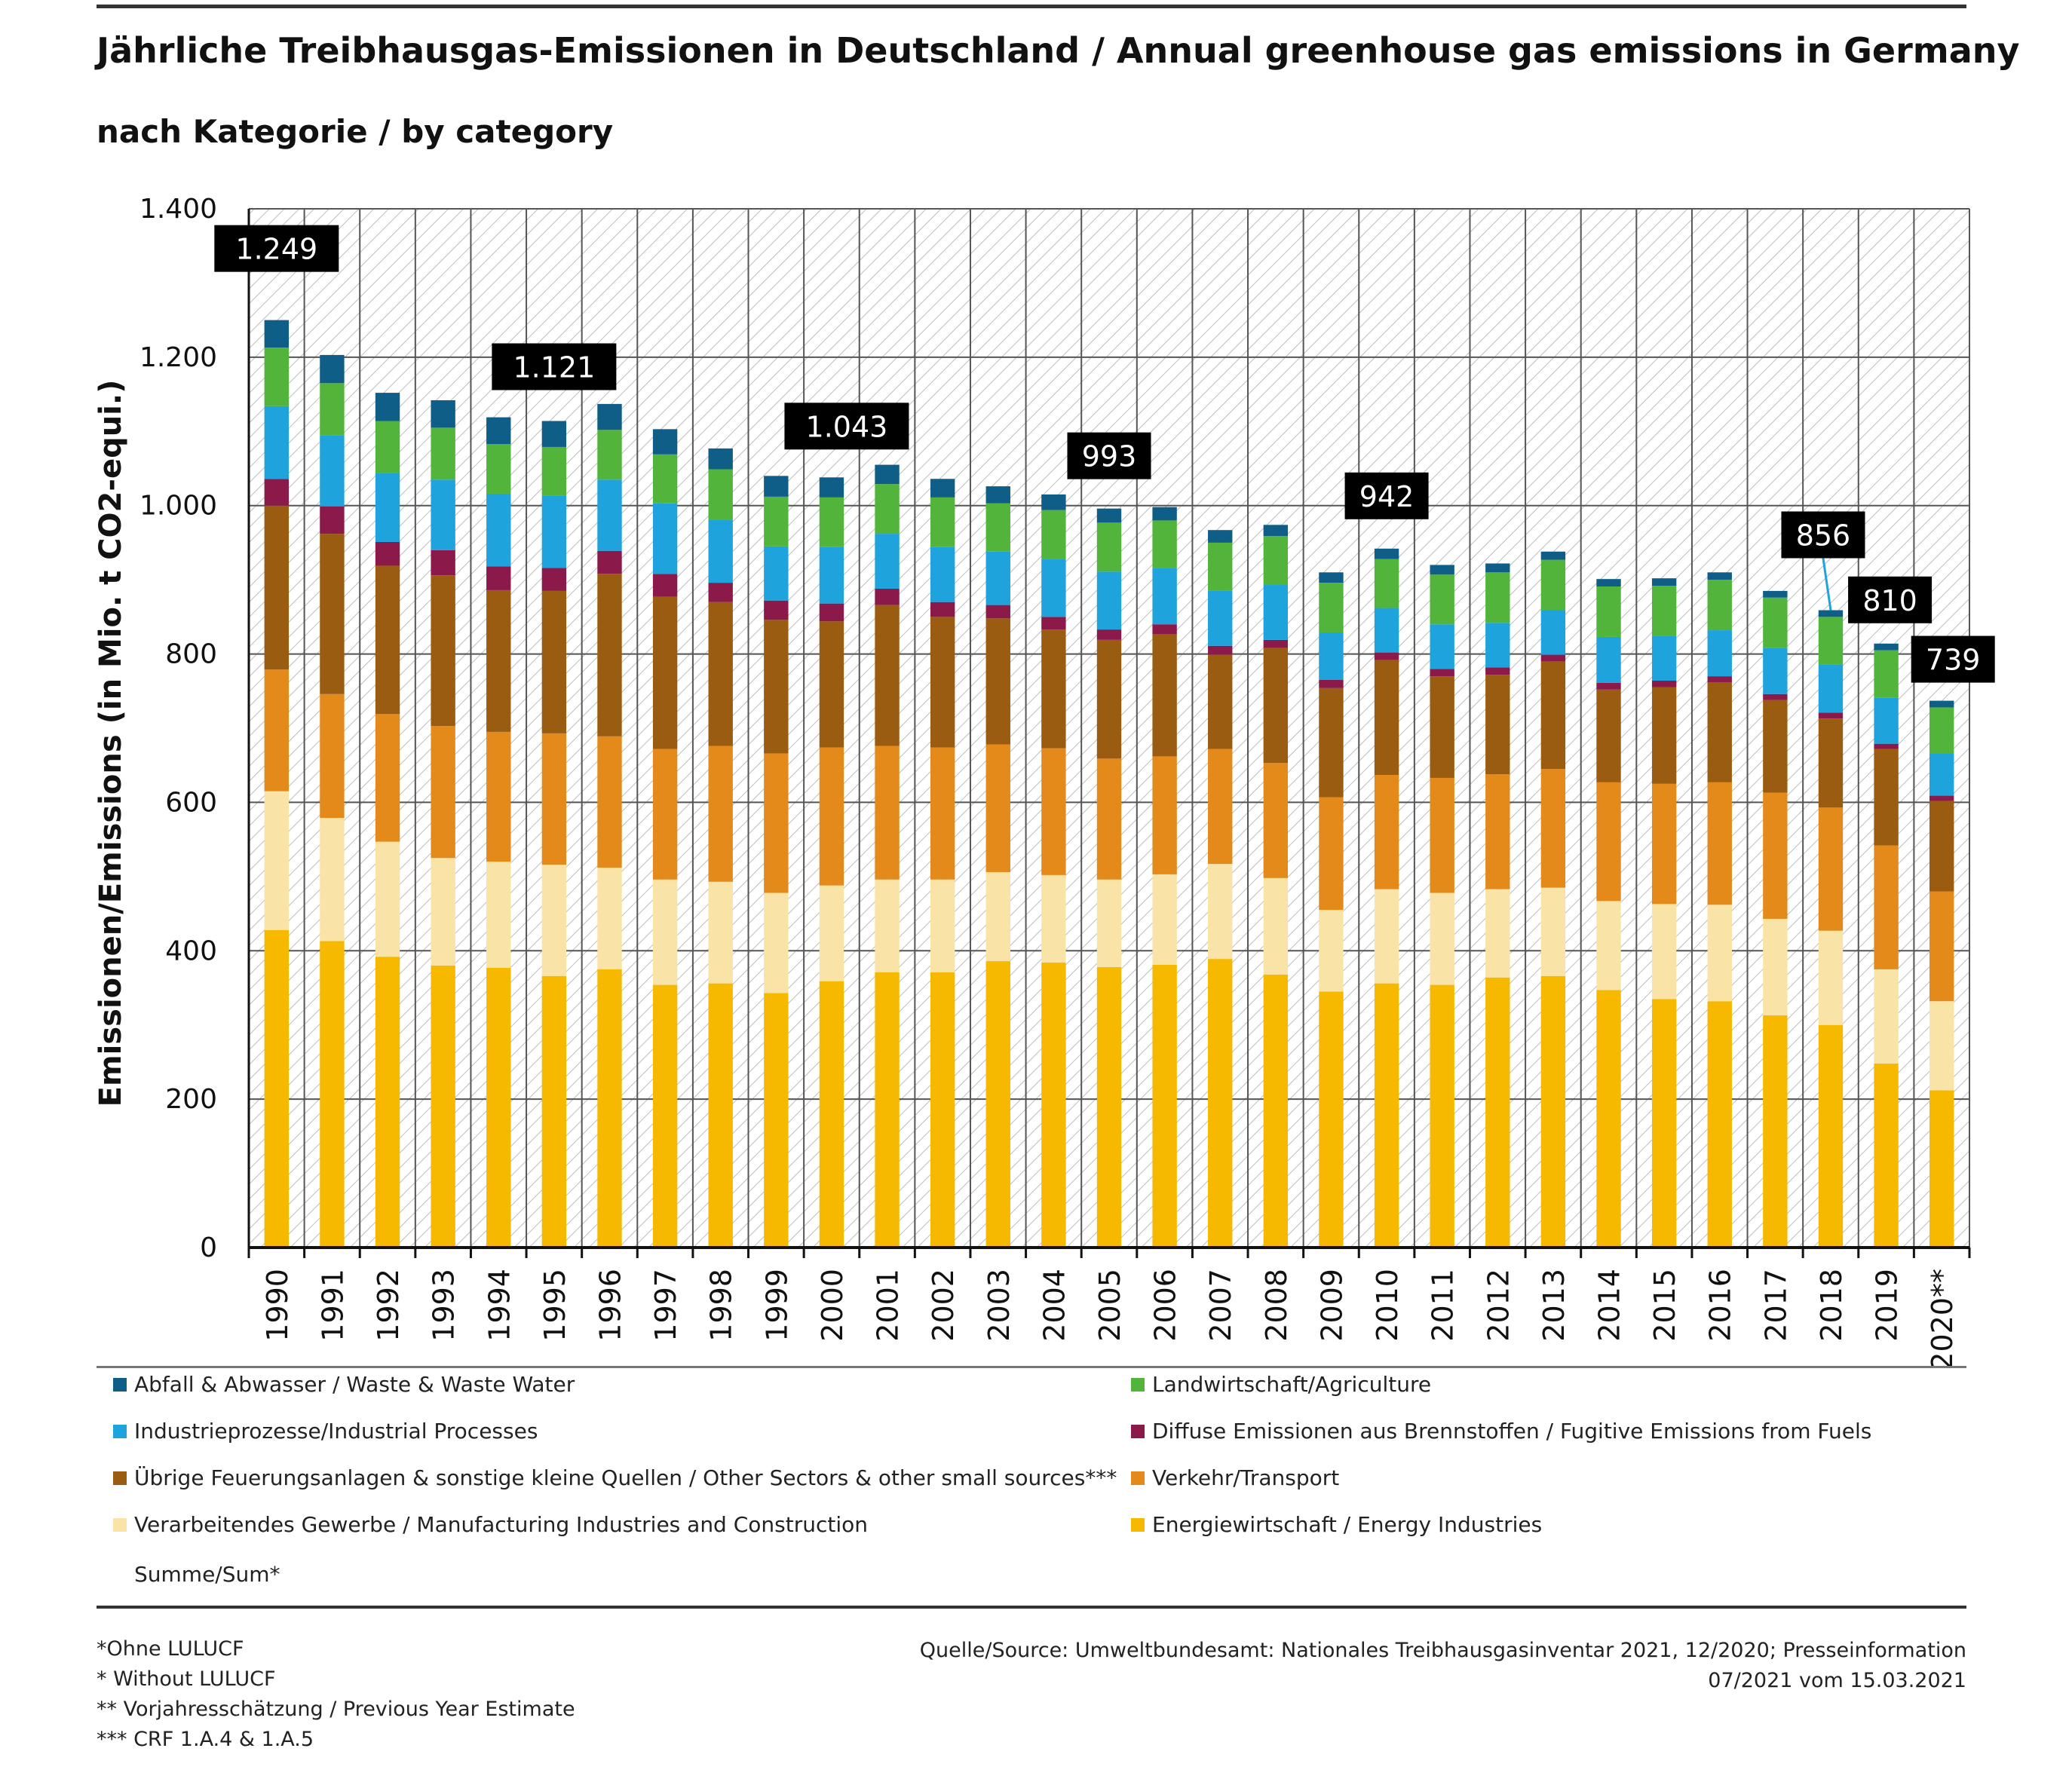 This screenshot has height=1785, width=2072. Describe the element at coordinates (1887, 1305) in the screenshot. I see `x-tick-label: 2019` at that location.